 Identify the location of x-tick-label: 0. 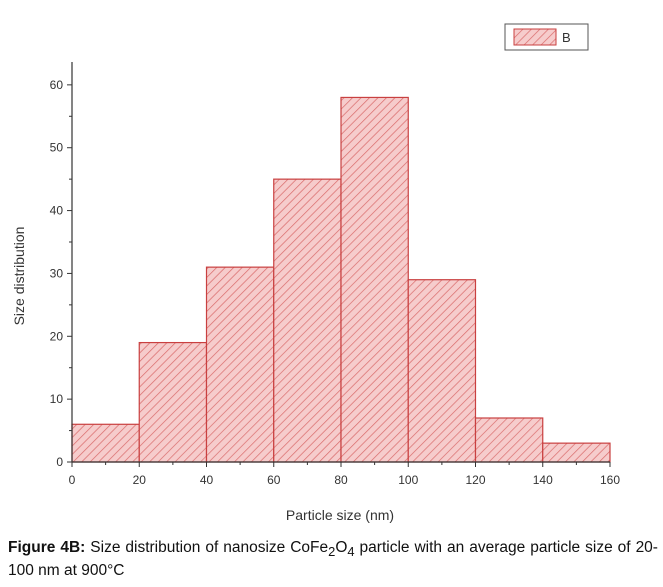
(72, 480).